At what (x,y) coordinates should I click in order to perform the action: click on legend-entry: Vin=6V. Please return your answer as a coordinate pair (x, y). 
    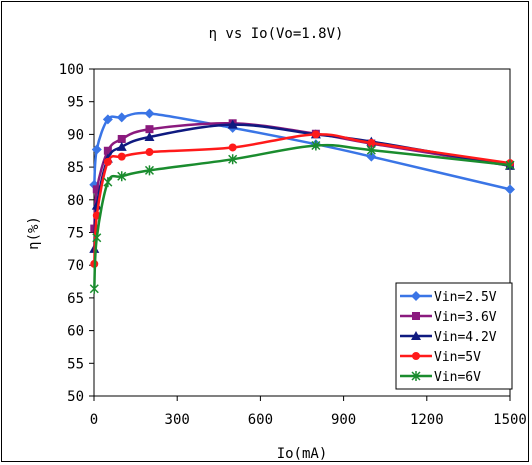
    Looking at the image, I should click on (440, 377).